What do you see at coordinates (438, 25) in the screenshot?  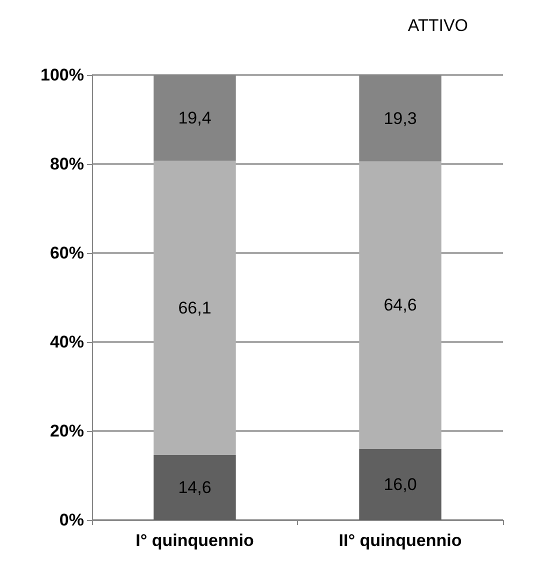 I see `chart-title: ATTIVO` at bounding box center [438, 25].